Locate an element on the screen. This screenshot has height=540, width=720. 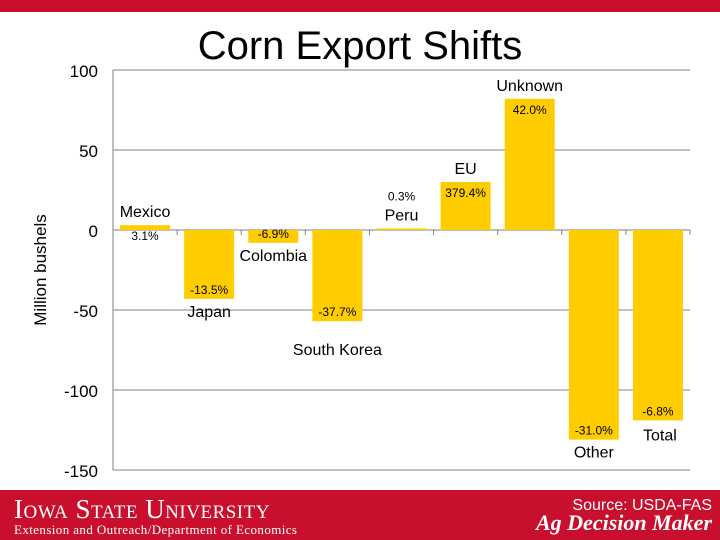
data-label: -31.0% is located at coordinates (594, 431).